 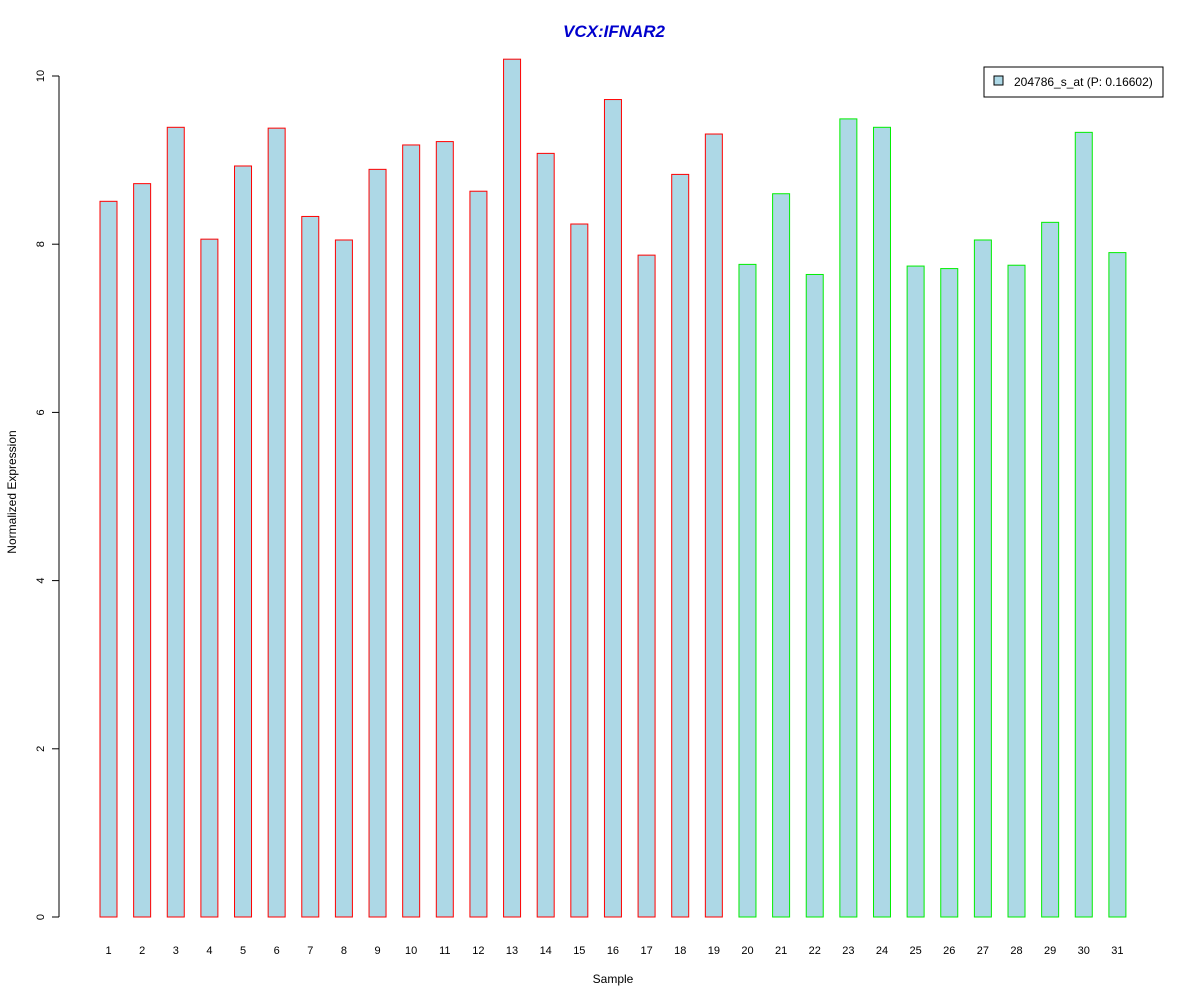 What do you see at coordinates (310, 951) in the screenshot?
I see `x-tick-label: 7` at bounding box center [310, 951].